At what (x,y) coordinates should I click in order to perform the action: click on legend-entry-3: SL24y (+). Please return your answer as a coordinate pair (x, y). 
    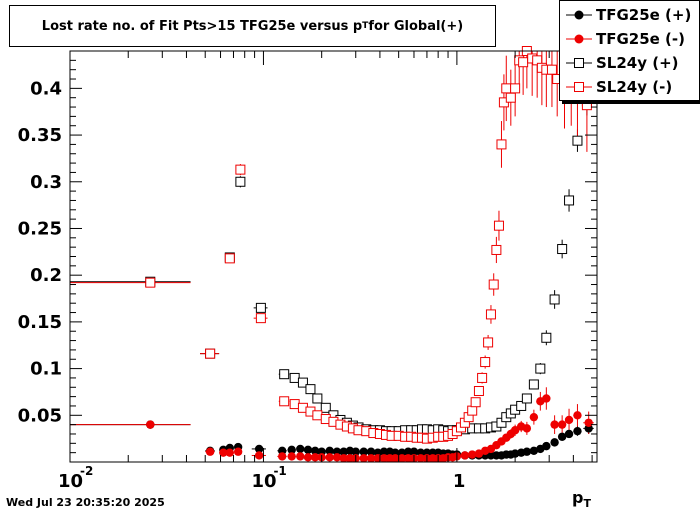
    Looking at the image, I should click on (630, 63).